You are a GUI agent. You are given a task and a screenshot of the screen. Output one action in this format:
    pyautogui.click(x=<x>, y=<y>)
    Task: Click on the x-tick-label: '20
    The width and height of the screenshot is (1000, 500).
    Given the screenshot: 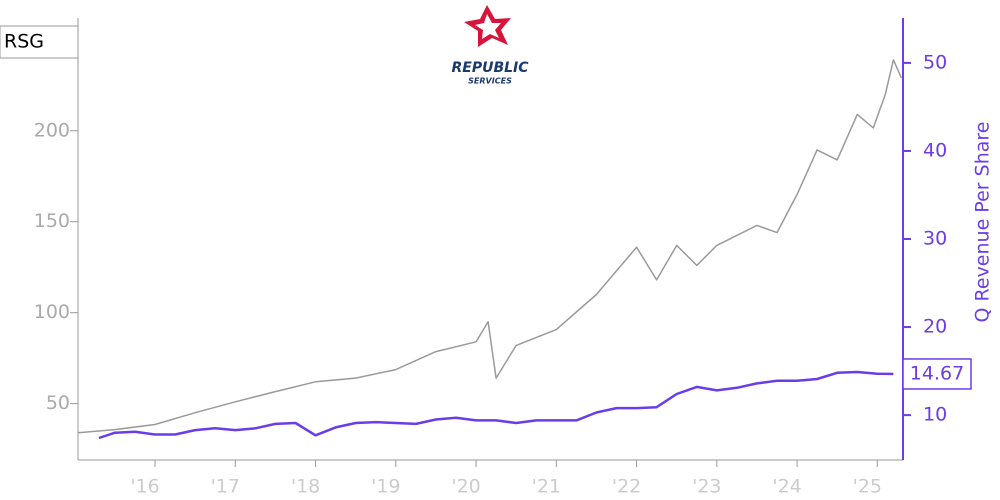 What is the action you would take?
    pyautogui.click(x=465, y=487)
    